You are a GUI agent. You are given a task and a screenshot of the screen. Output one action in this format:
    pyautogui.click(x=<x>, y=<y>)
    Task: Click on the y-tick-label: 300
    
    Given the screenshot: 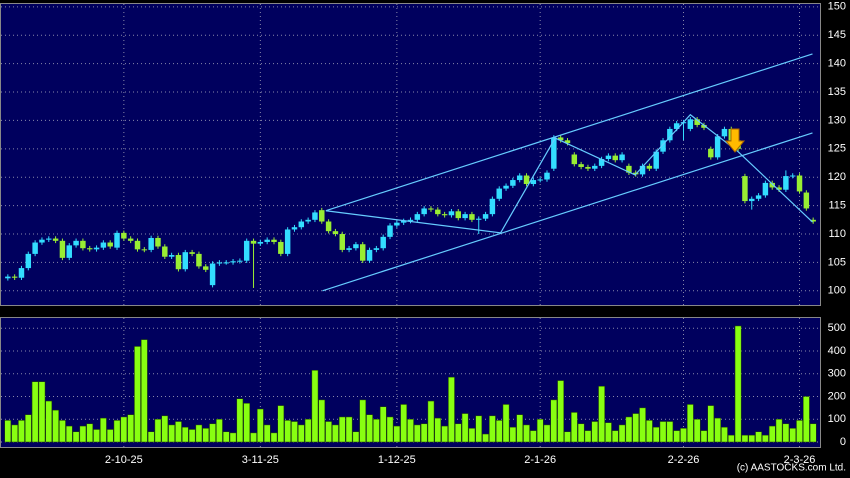 What is the action you would take?
    pyautogui.click(x=837, y=374)
    